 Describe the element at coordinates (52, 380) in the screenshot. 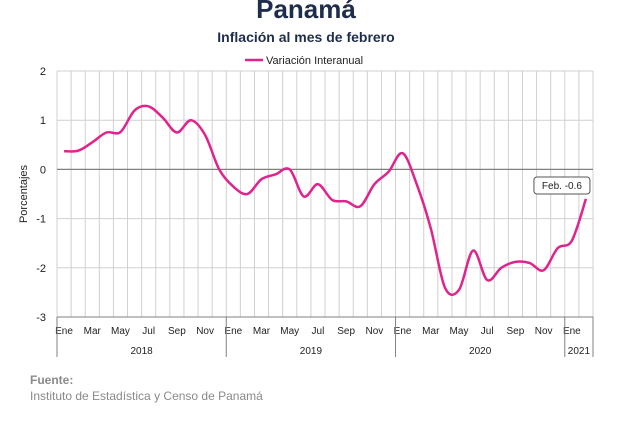

I see `source-heading: Fuente:` at that location.